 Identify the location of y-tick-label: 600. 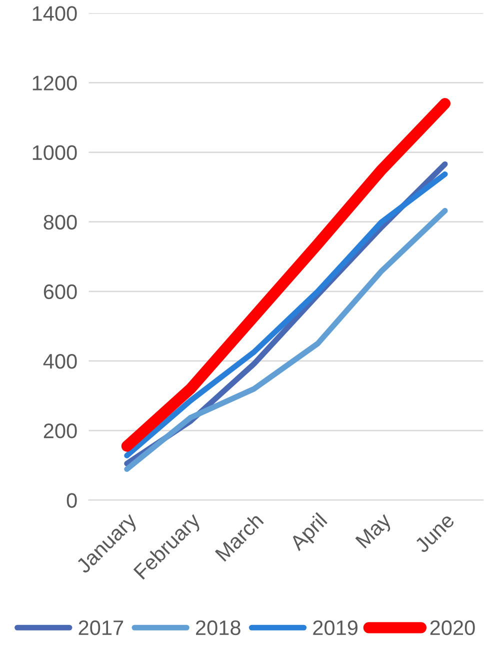
(60, 292).